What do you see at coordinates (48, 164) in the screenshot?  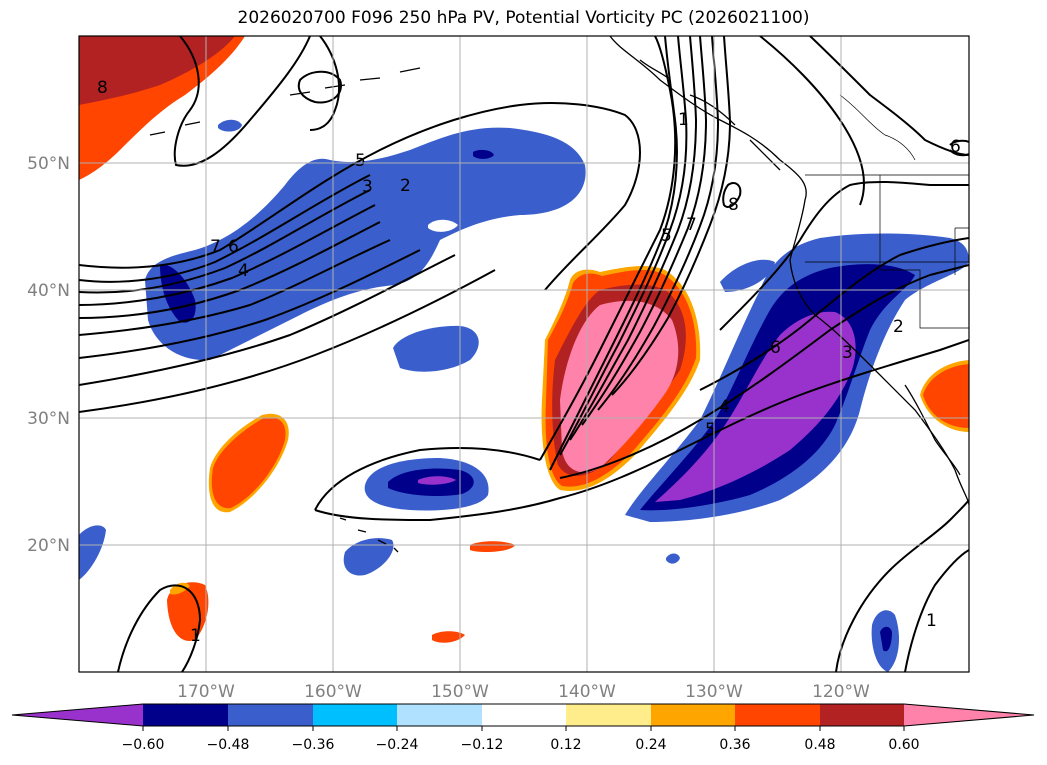 I see `lat-tick: 50°N` at bounding box center [48, 164].